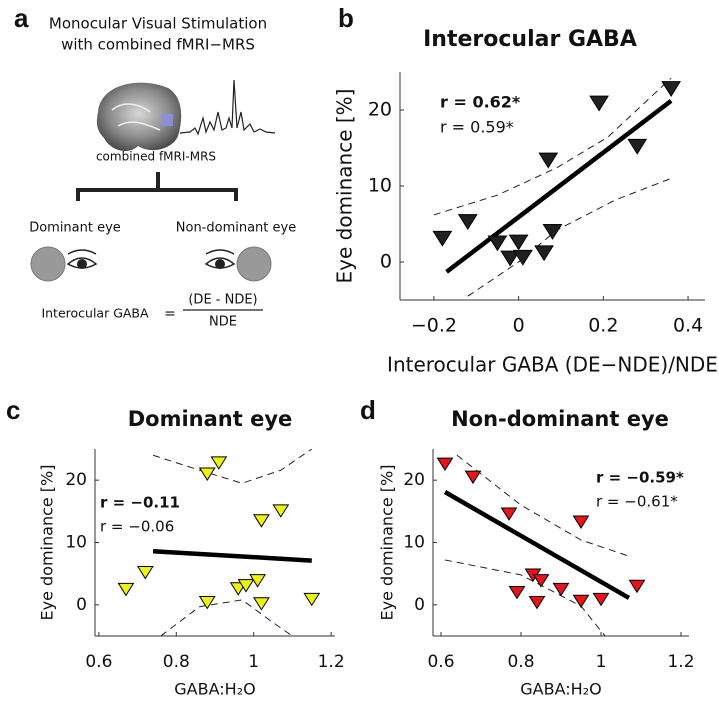 Image resolution: width=719 pixels, height=701 pixels. What do you see at coordinates (368, 410) in the screenshot?
I see `panel-label: d` at bounding box center [368, 410].